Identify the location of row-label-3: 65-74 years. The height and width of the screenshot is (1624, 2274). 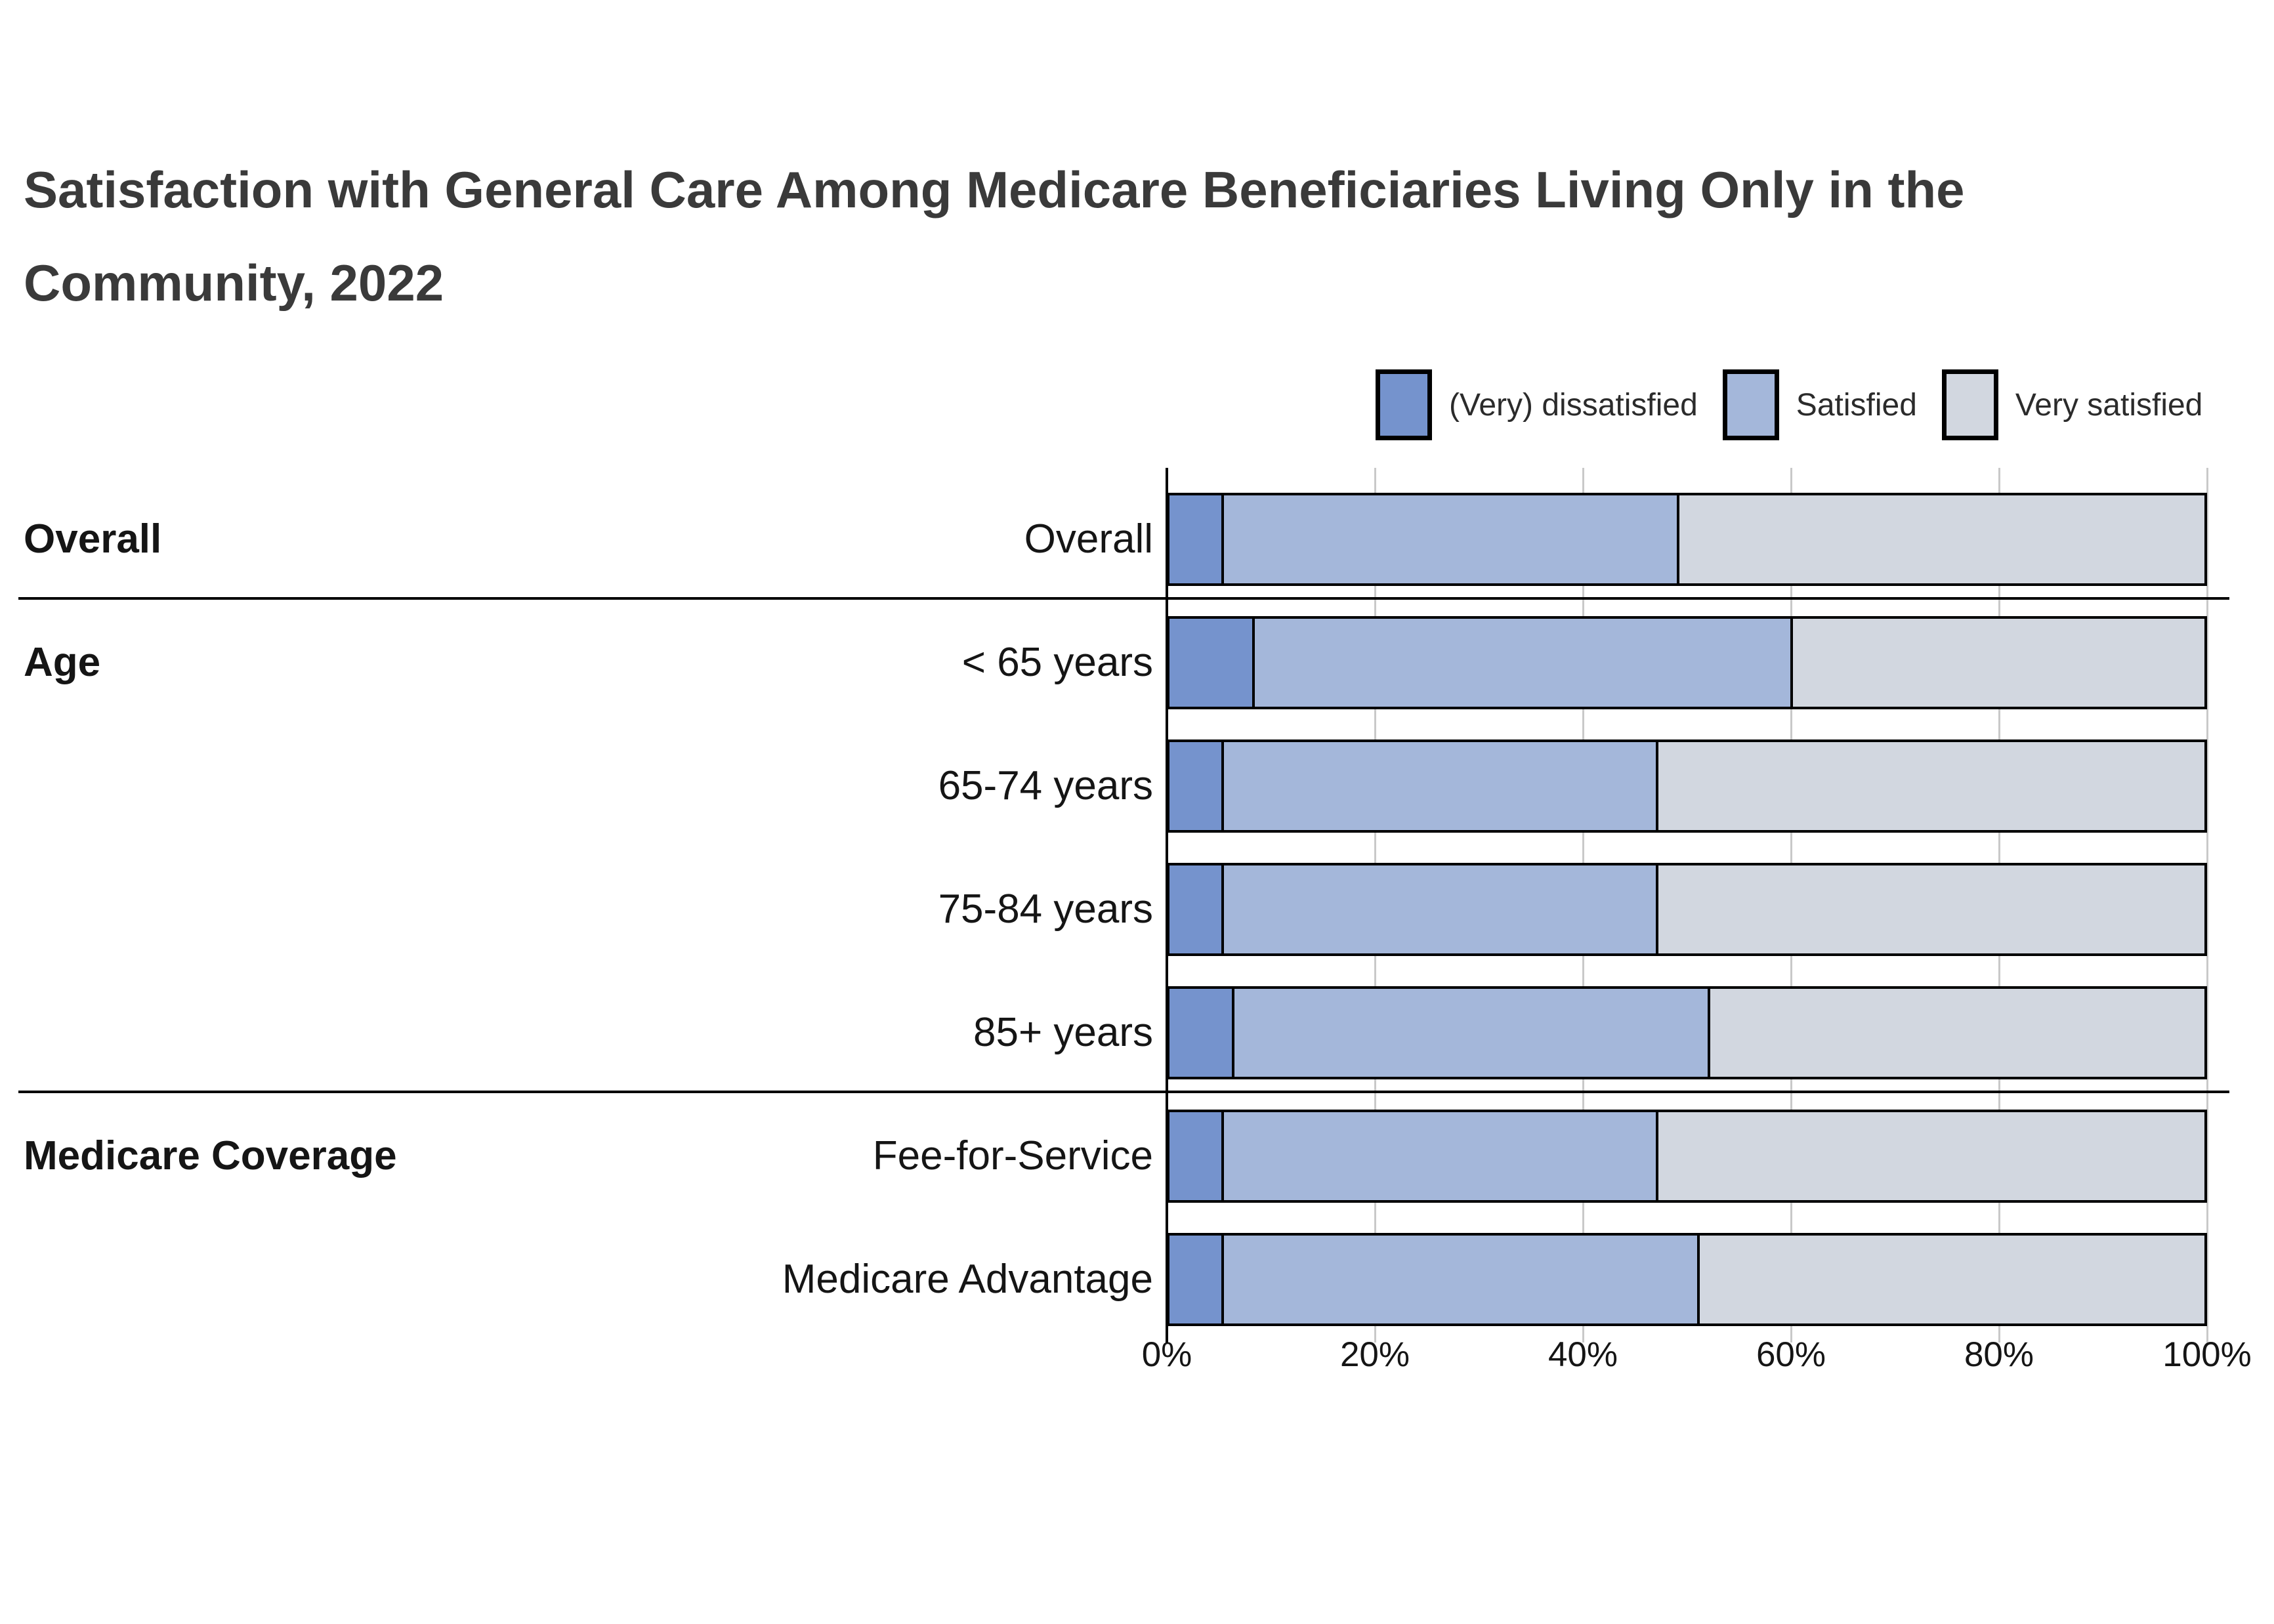
(1045, 785).